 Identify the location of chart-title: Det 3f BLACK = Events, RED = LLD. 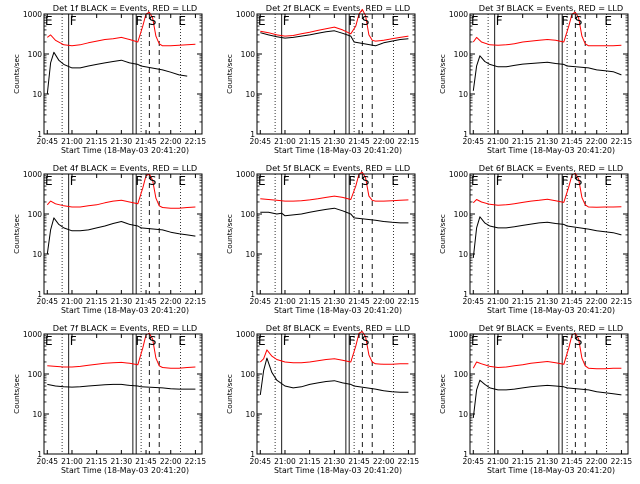
(551, 8).